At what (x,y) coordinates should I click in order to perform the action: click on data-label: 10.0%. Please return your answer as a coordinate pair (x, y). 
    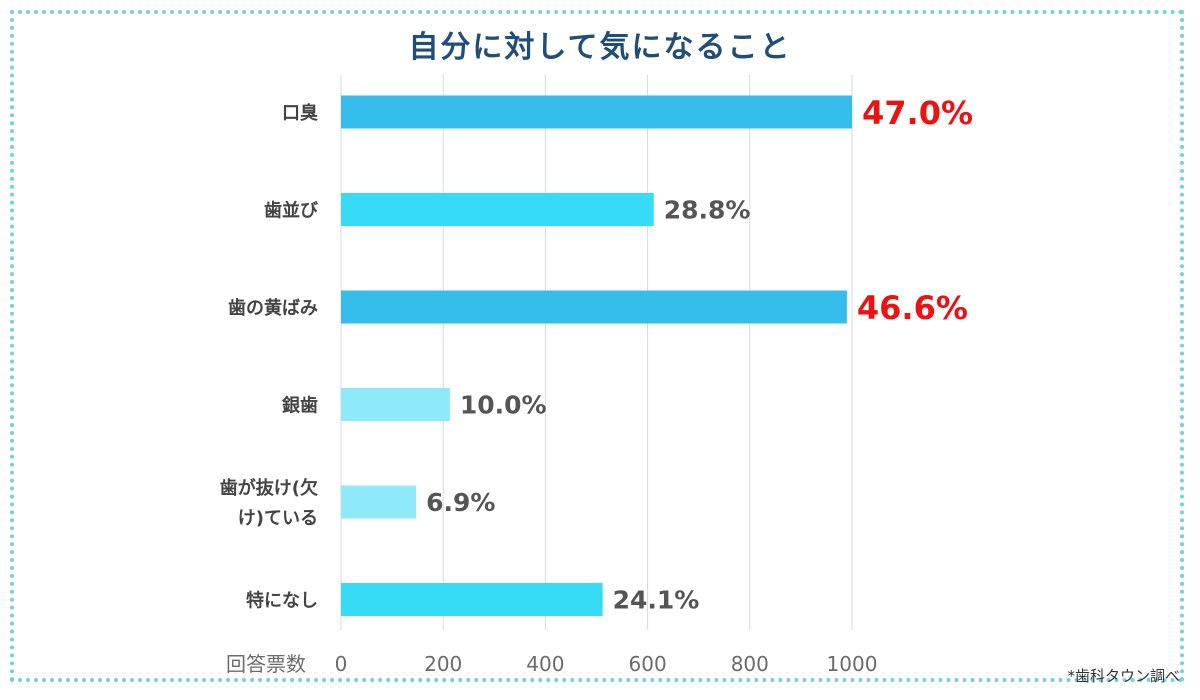
    Looking at the image, I should click on (503, 405).